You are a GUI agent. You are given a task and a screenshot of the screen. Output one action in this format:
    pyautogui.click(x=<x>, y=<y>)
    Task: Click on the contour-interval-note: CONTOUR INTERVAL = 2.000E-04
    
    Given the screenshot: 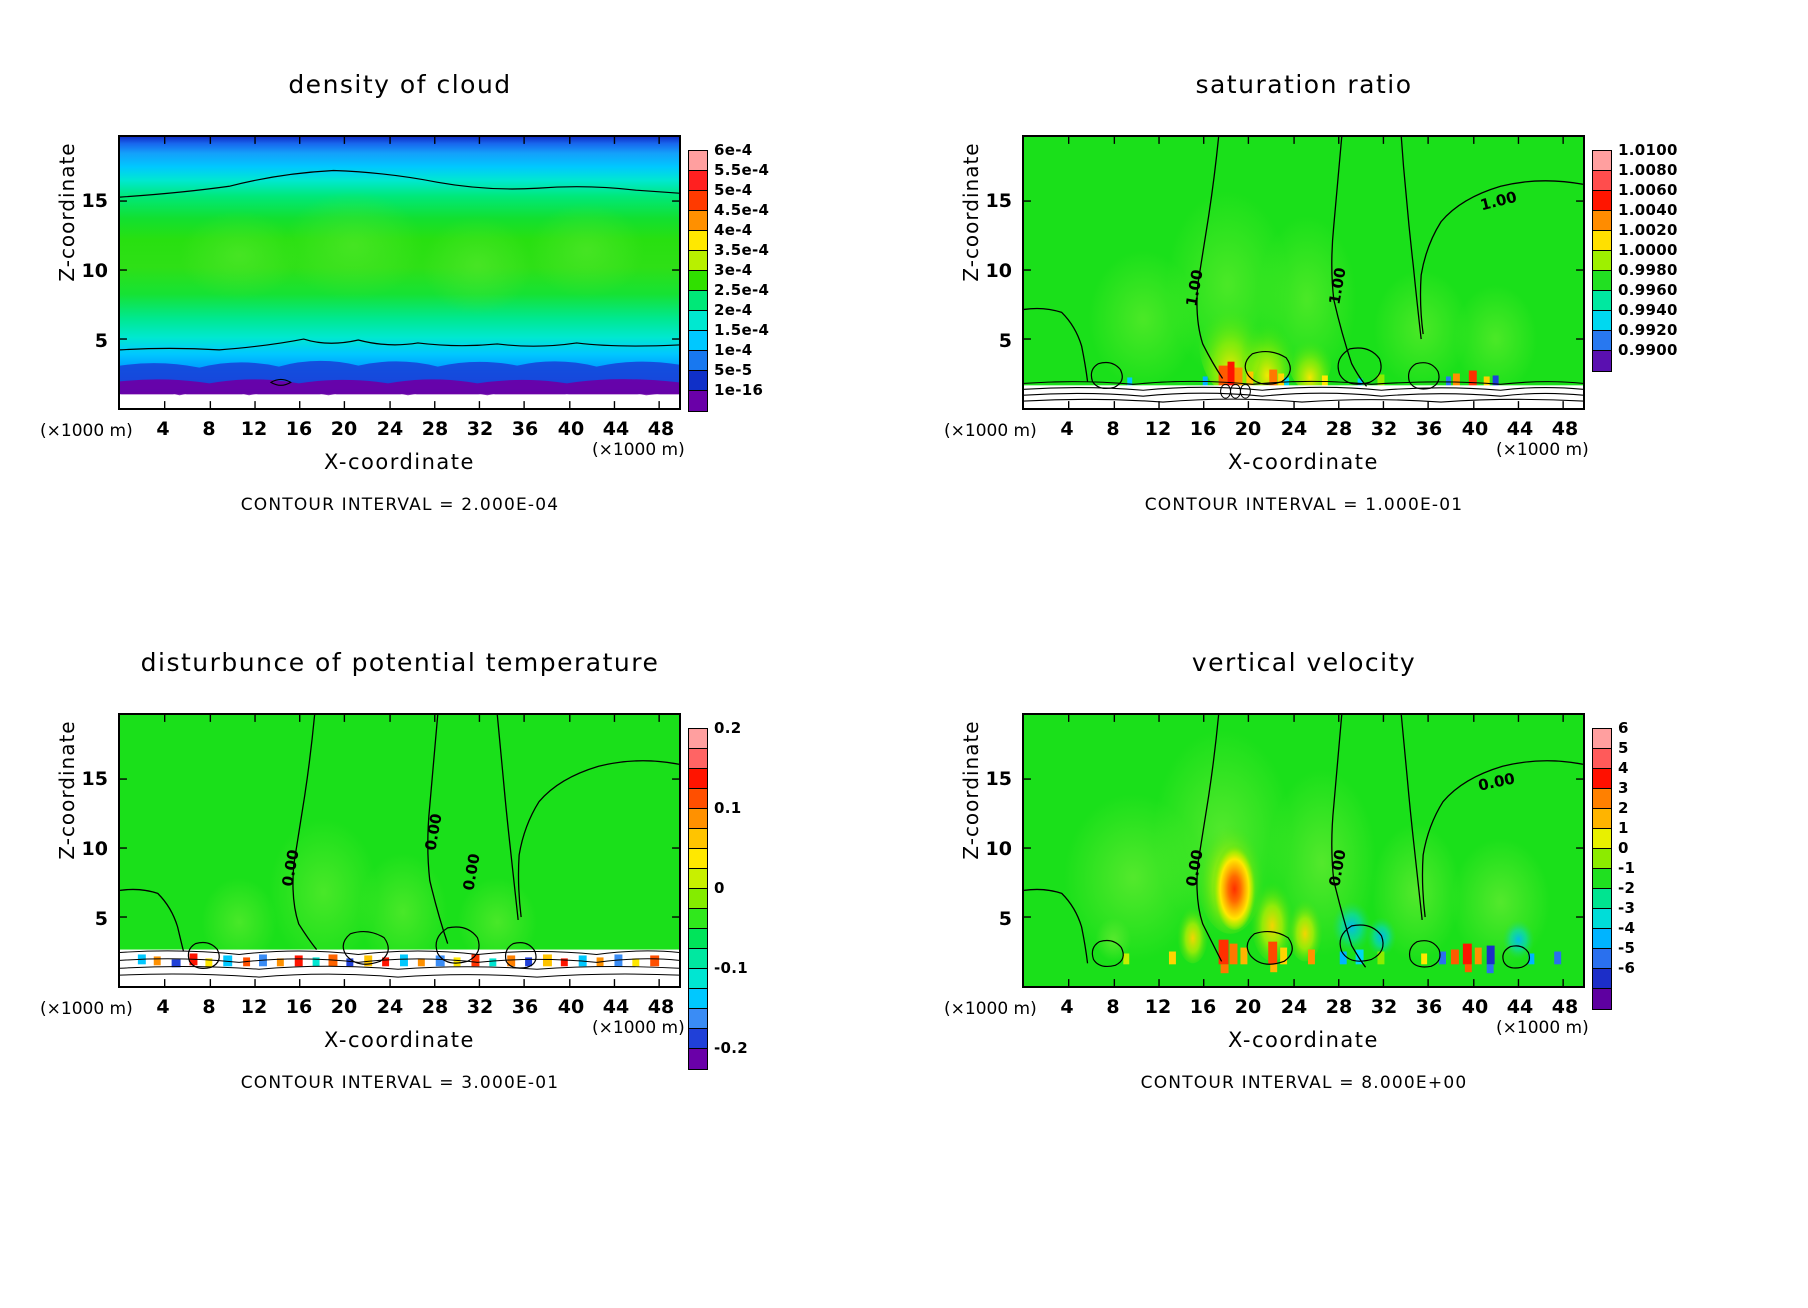 What is the action you would take?
    pyautogui.click(x=400, y=505)
    